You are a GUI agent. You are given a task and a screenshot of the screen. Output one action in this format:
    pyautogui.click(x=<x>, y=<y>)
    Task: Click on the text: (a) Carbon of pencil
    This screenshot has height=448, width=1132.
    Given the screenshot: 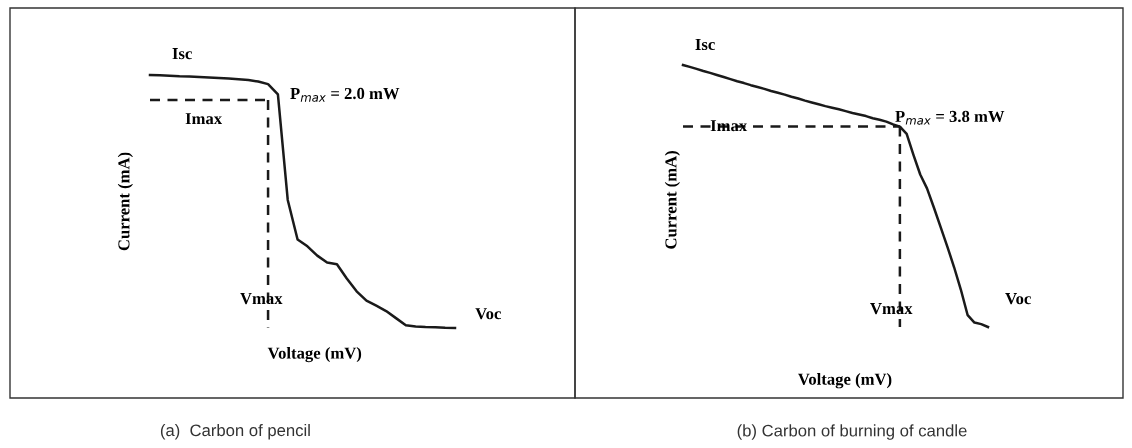 What is the action you would take?
    pyautogui.click(x=235, y=431)
    